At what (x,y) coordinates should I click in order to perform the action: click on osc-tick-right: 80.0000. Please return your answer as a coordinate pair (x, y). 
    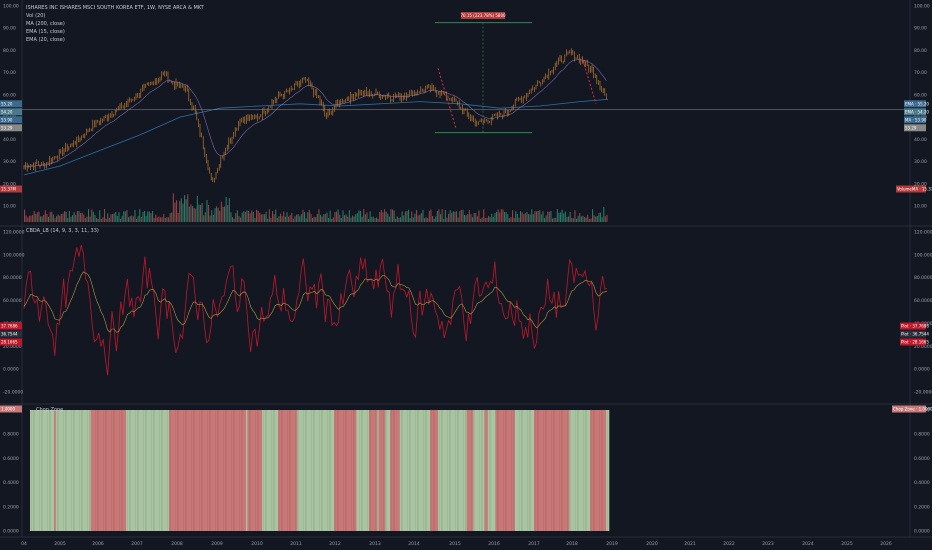
    Looking at the image, I should click on (923, 278).